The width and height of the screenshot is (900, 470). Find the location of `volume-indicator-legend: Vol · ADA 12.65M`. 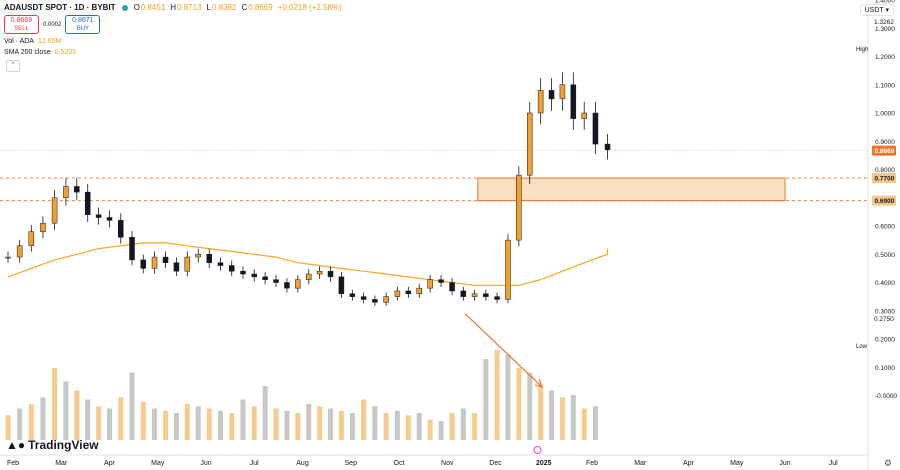

volume-indicator-legend: Vol · ADA 12.65M is located at coordinates (32, 41).